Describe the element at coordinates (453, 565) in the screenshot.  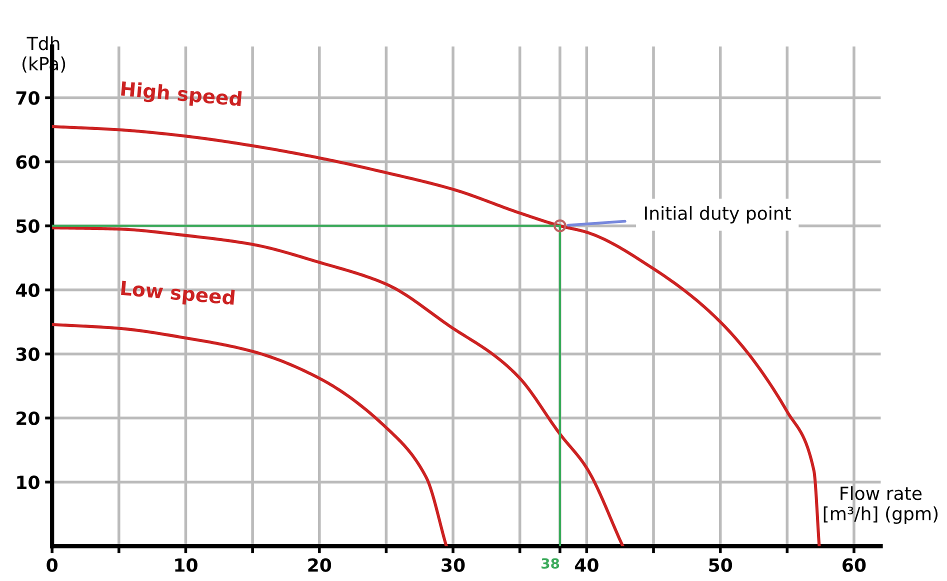
I see `x-tick-label: 30` at that location.